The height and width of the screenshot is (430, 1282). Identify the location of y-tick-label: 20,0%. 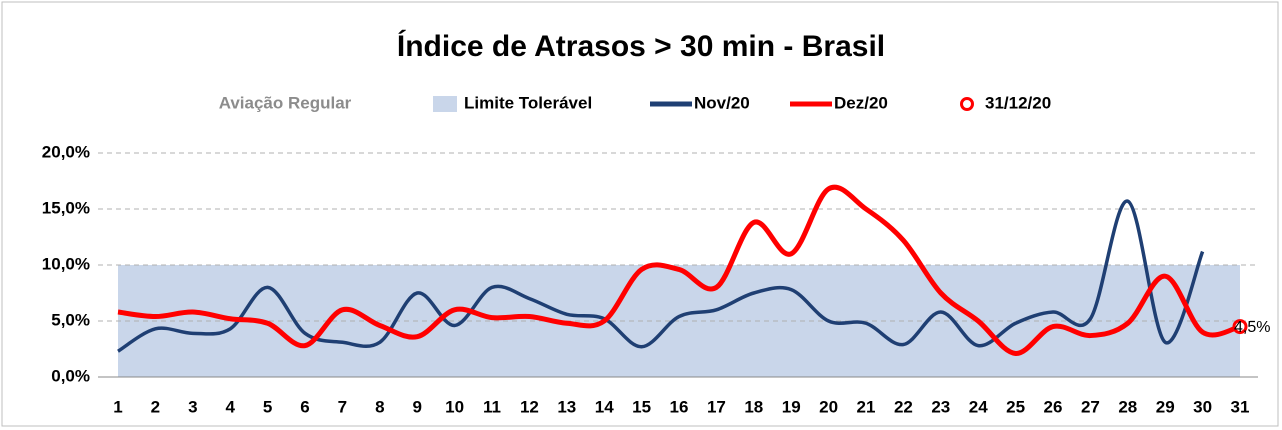
(66, 151).